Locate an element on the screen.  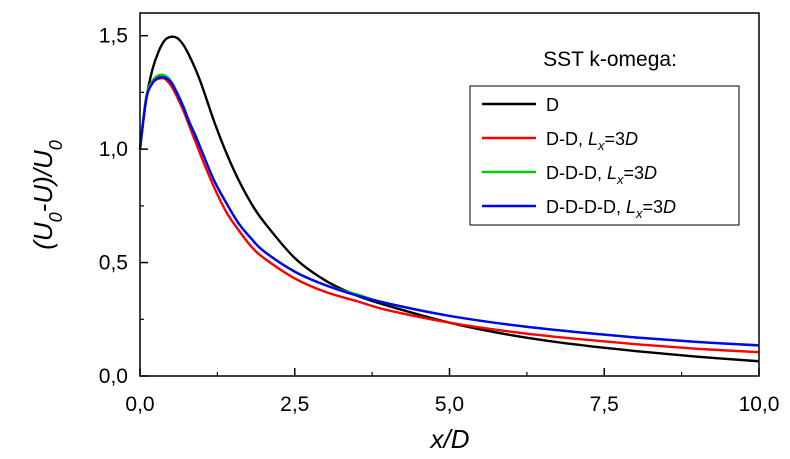
y-tick-label: 1,0 is located at coordinates (113, 149).